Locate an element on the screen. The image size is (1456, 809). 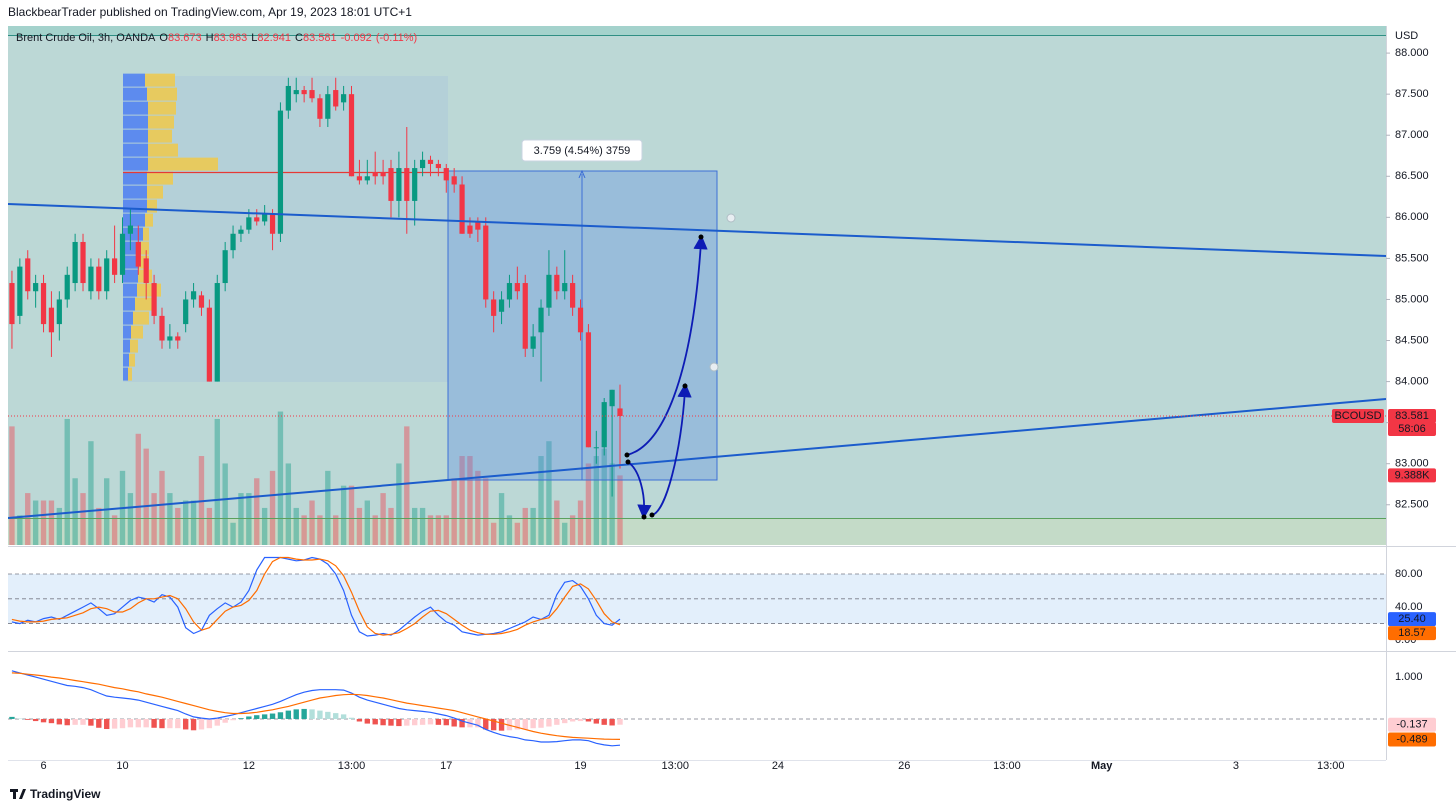
legend-title: Brent Crude Oil, 3h, OANDA is located at coordinates (86, 38).